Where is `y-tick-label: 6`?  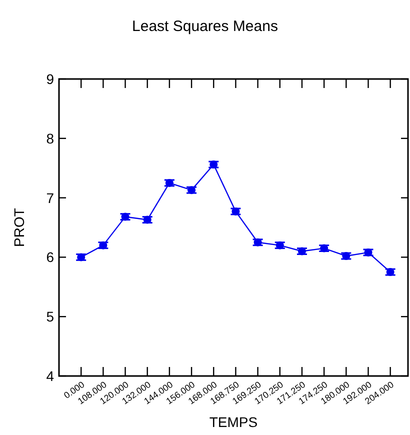
y-tick-label: 6 is located at coordinates (50, 257).